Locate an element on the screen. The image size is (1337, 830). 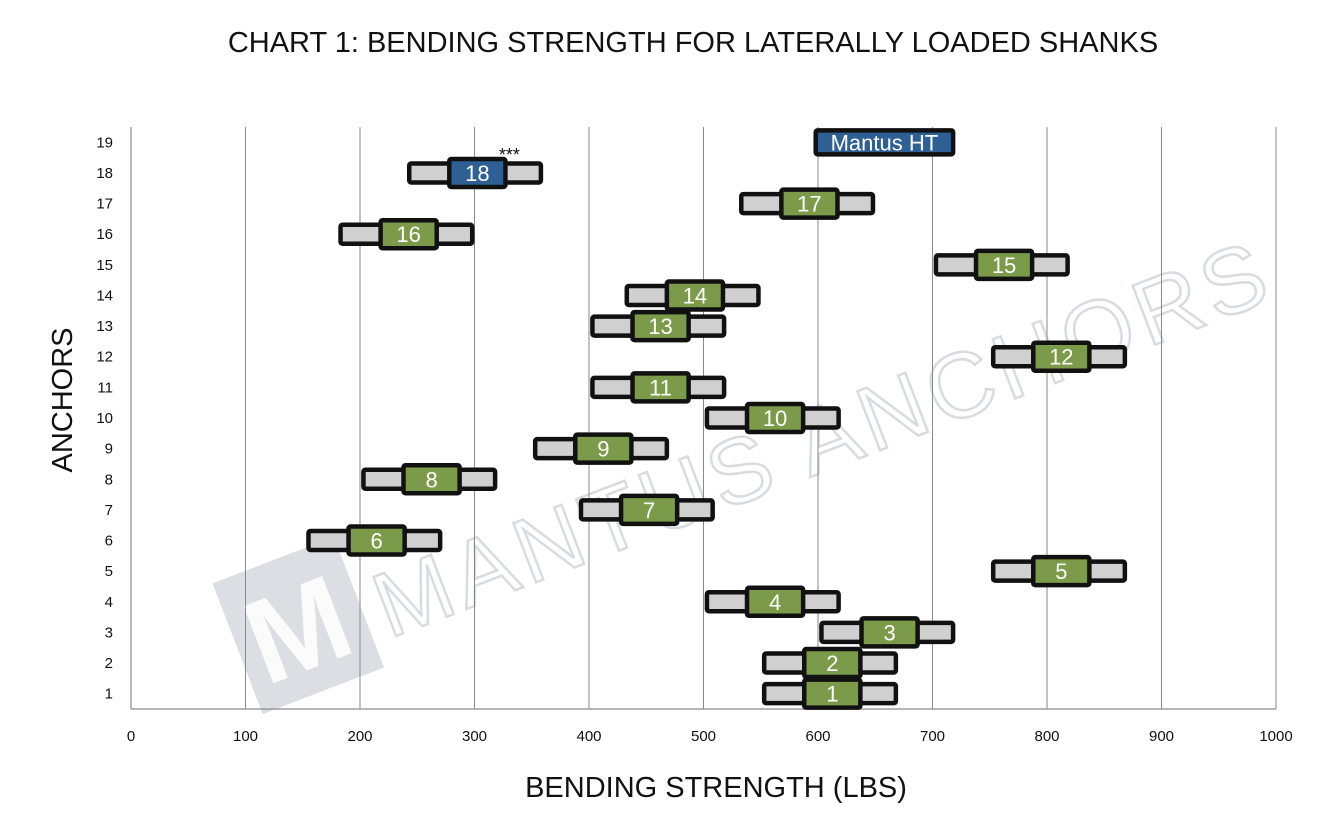
anchor-label: 16 is located at coordinates (408, 234).